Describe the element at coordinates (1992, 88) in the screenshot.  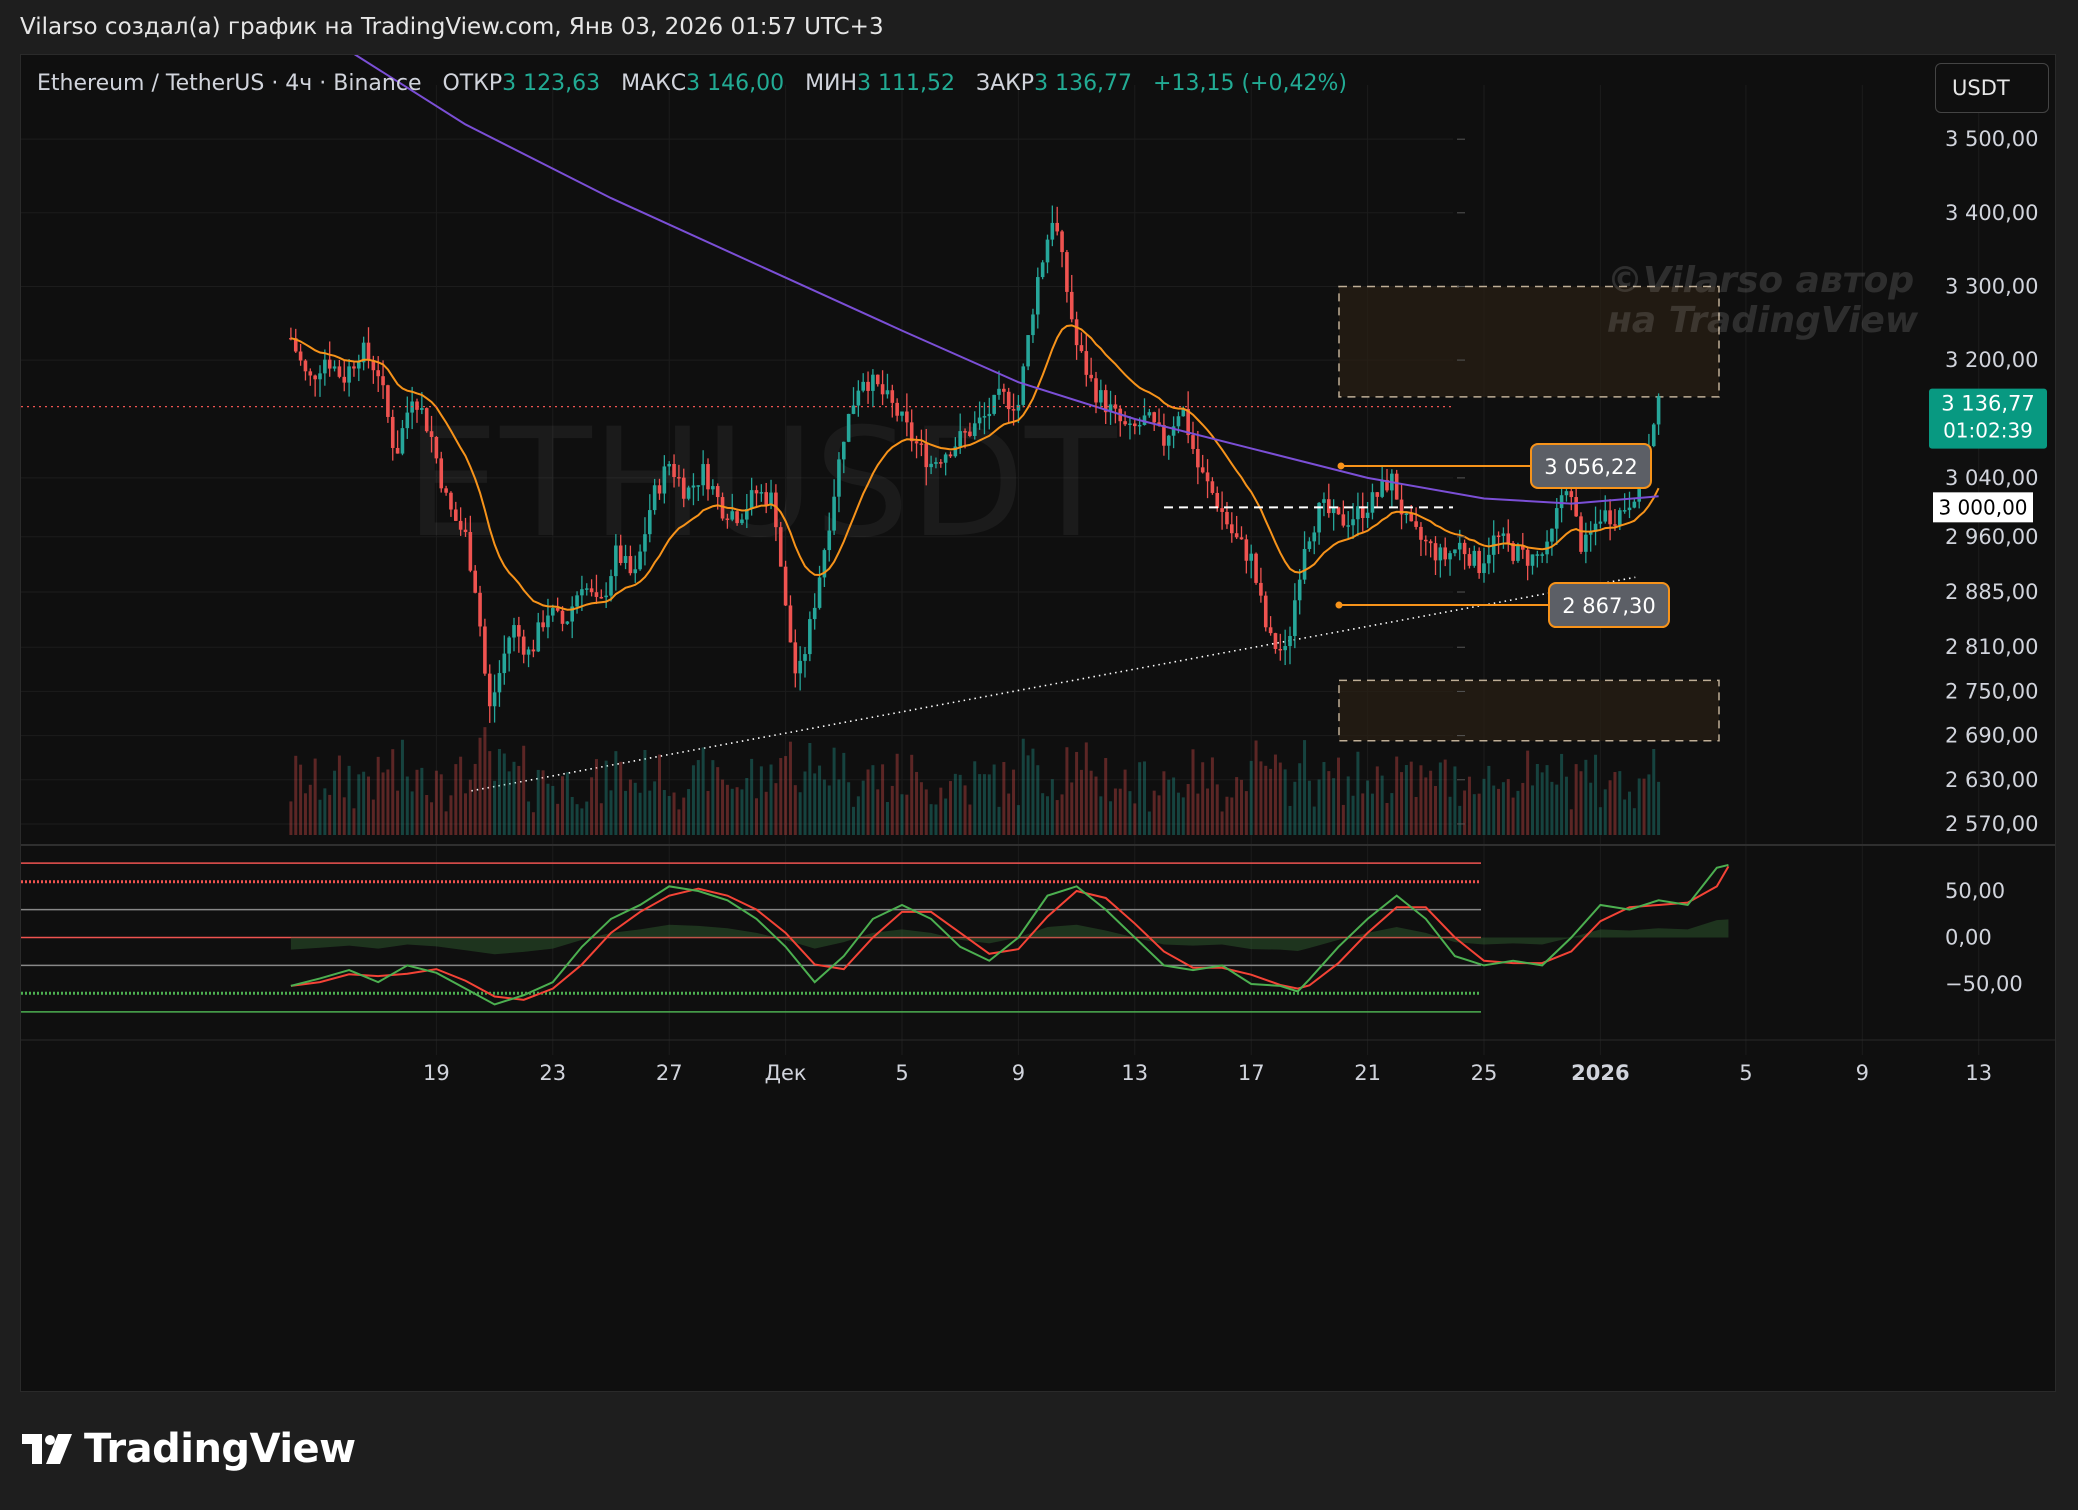
I see `currency-button: USDT` at that location.